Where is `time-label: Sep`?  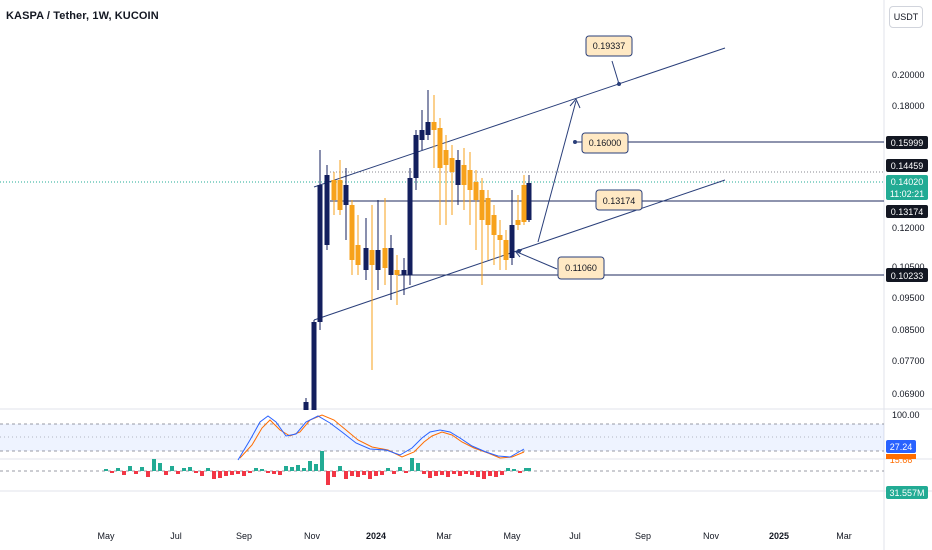 time-label: Sep is located at coordinates (643, 536).